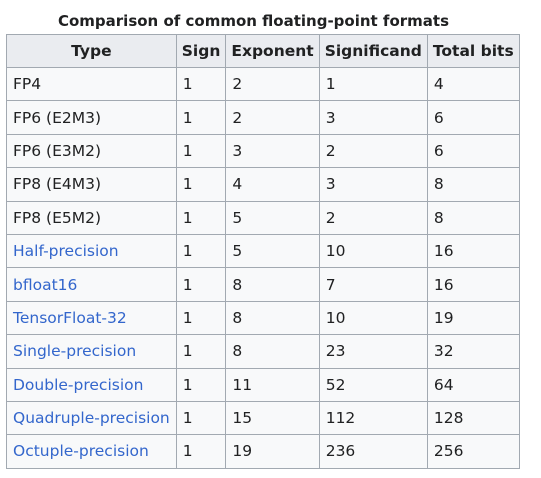 This screenshot has height=478, width=541. What do you see at coordinates (473, 418) in the screenshot?
I see `cell-total-bits: 128` at bounding box center [473, 418].